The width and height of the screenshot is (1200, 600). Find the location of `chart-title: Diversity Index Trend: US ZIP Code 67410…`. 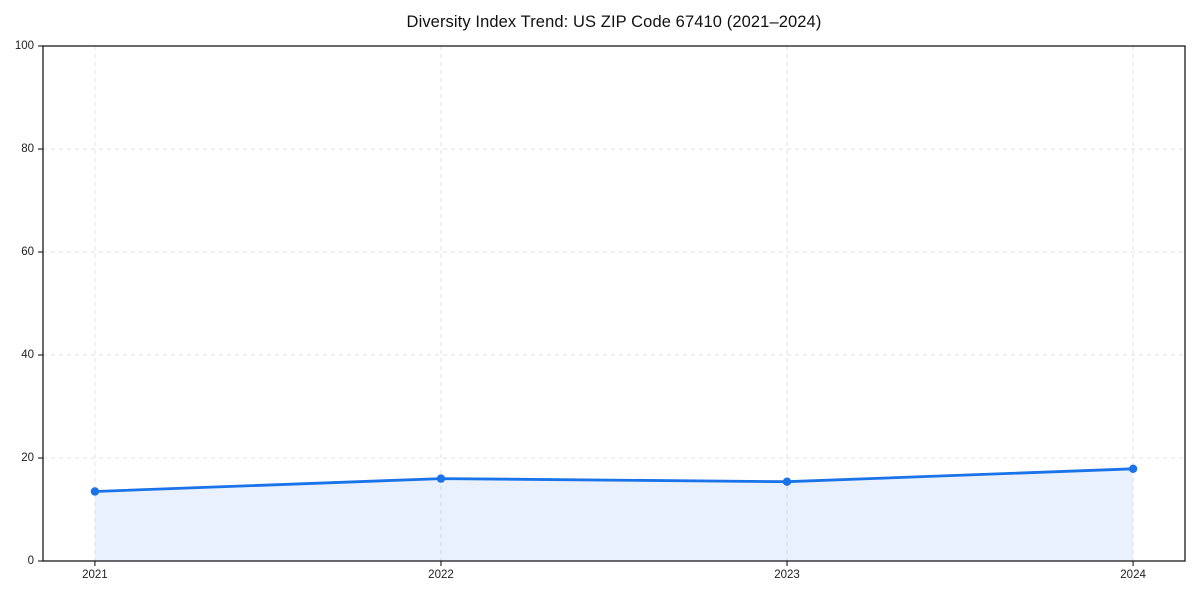

chart-title: Diversity Index Trend: US ZIP Code 67410… is located at coordinates (614, 22).